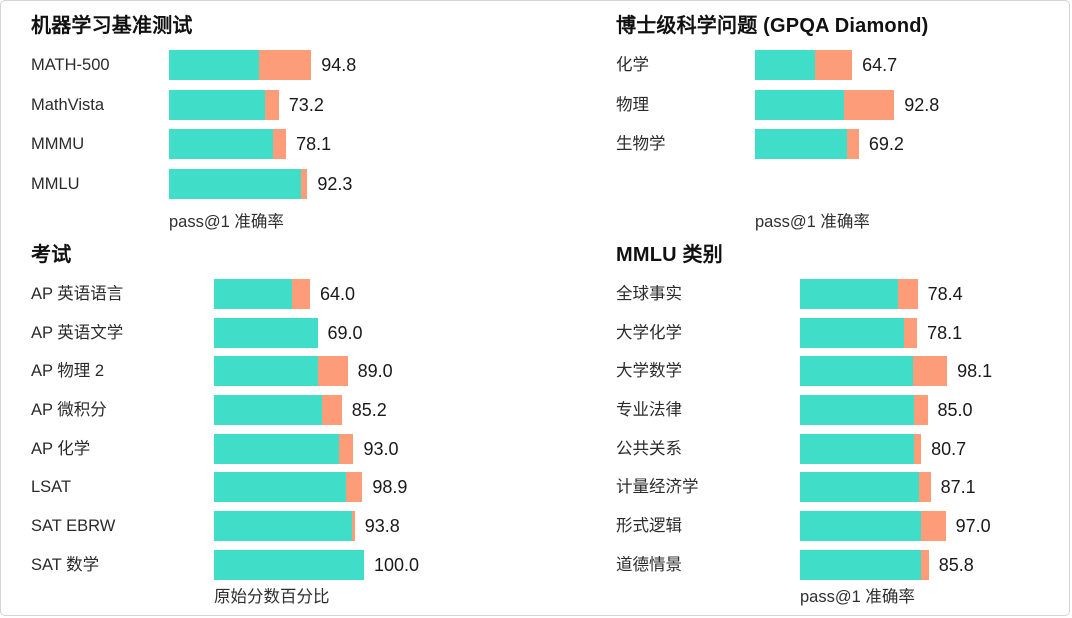 The height and width of the screenshot is (618, 1072). Describe the element at coordinates (339, 65) in the screenshot. I see `bar-value-label: 94.8` at that location.